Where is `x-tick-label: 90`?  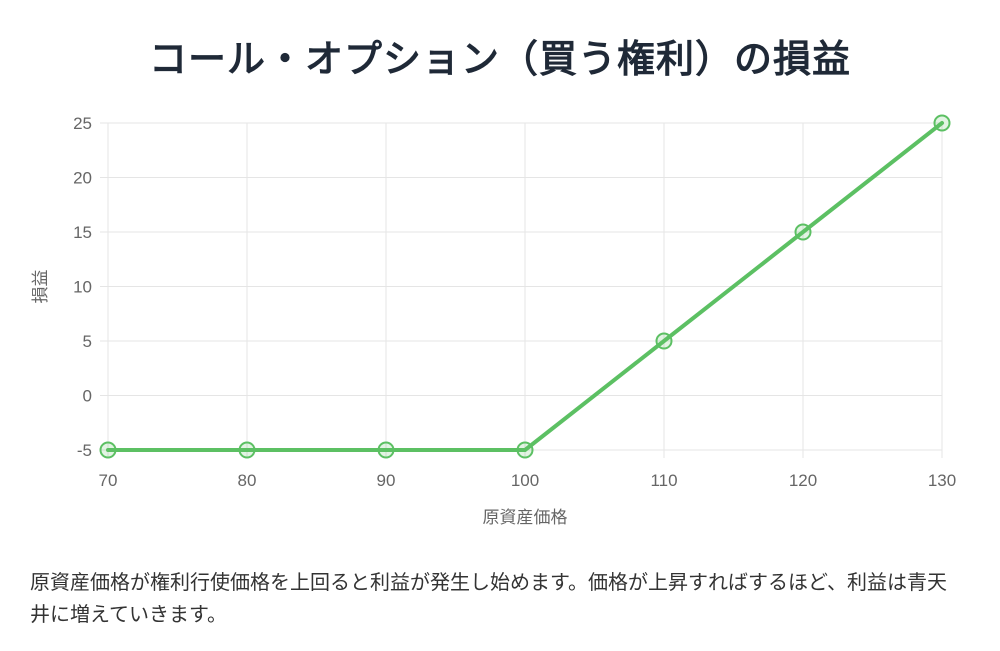
x-tick-label: 90 is located at coordinates (386, 480).